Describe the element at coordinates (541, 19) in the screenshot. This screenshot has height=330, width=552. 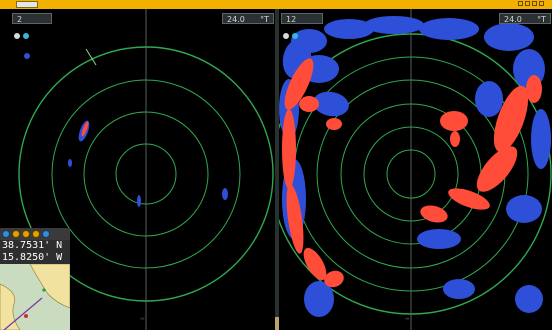
I see `right-heading-unit: °T` at that location.